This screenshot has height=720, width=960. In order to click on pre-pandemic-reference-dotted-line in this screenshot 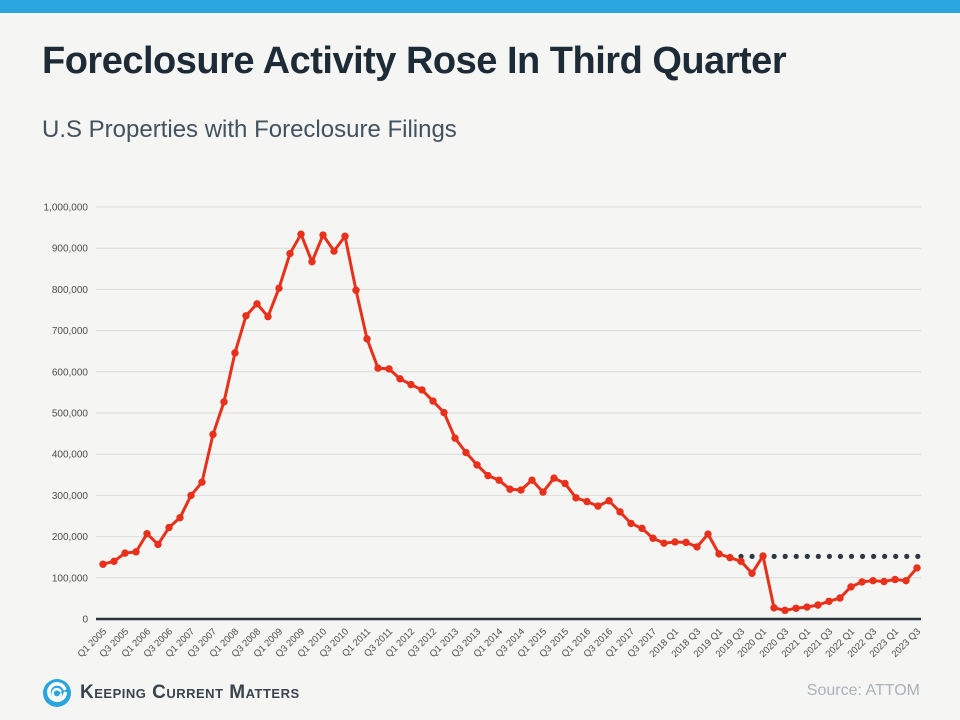, I will do `click(918, 556)`.